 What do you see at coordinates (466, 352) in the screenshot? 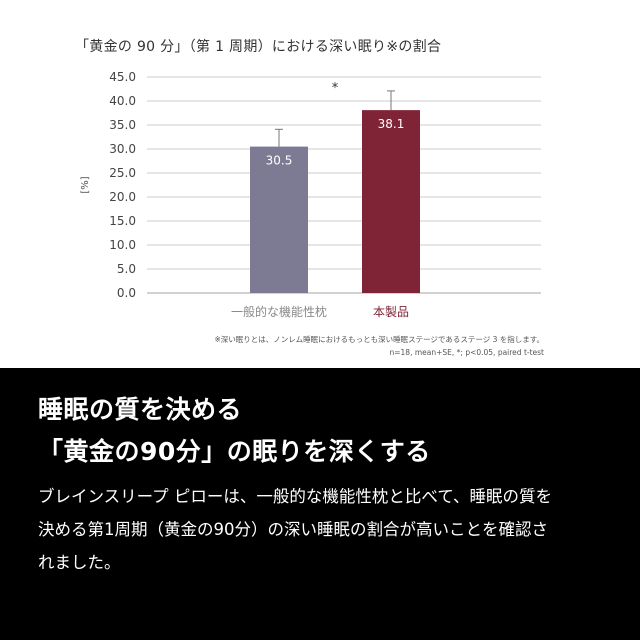
I see `footnote-stats: n=18, mean+SE, *; p<0.05, paired t-test` at bounding box center [466, 352].